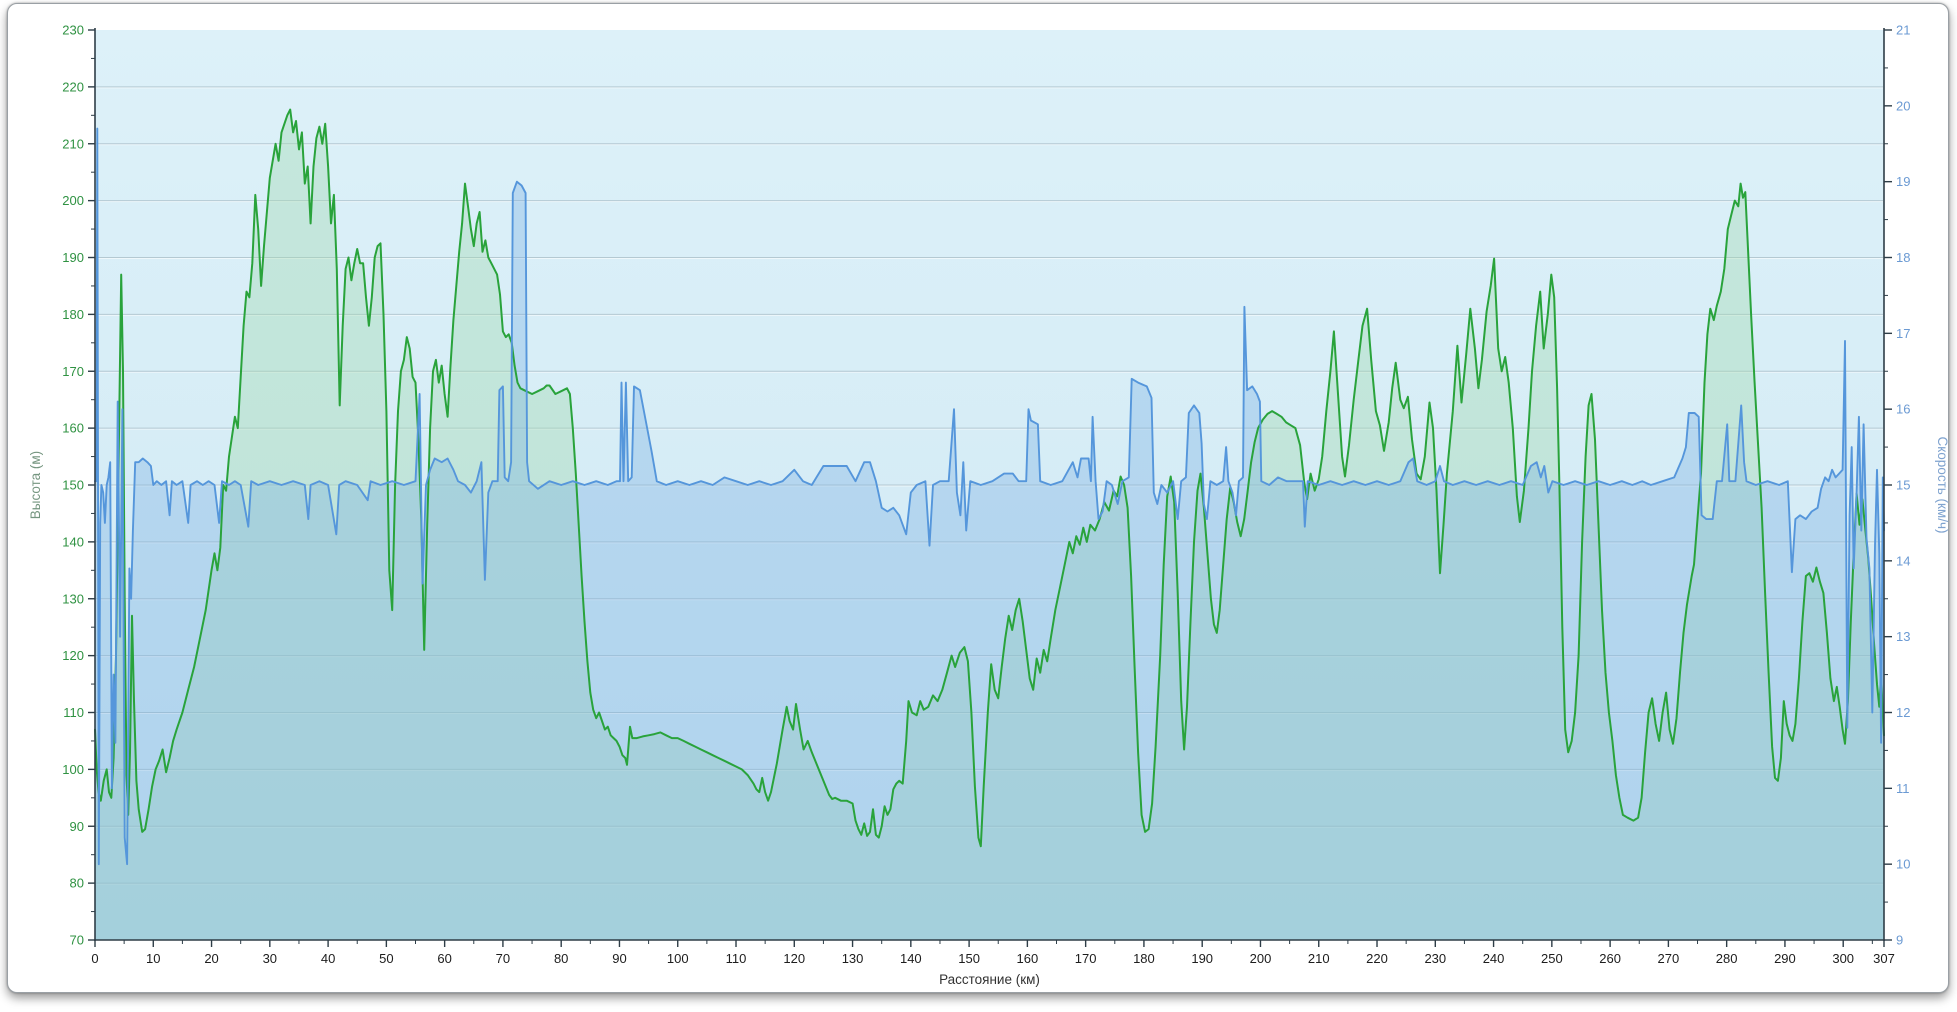 This screenshot has height=1012, width=1957. I want to click on y-axis-right-title: Скорость (км/ч), so click(1942, 484).